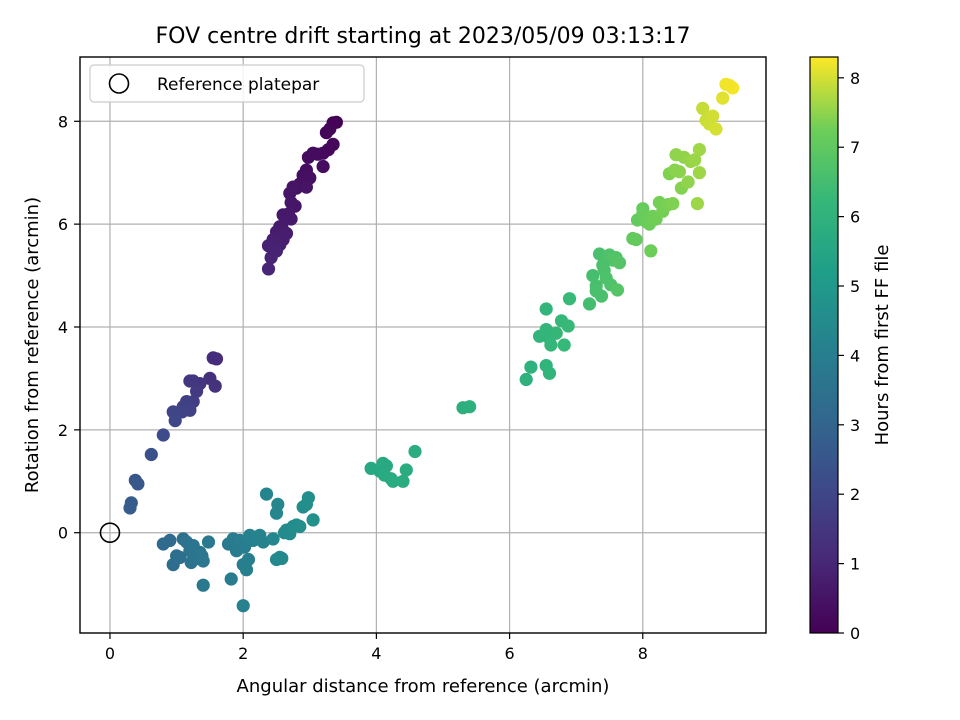 This screenshot has height=720, width=960. Describe the element at coordinates (643, 653) in the screenshot. I see `x-tick-label: 8` at that location.